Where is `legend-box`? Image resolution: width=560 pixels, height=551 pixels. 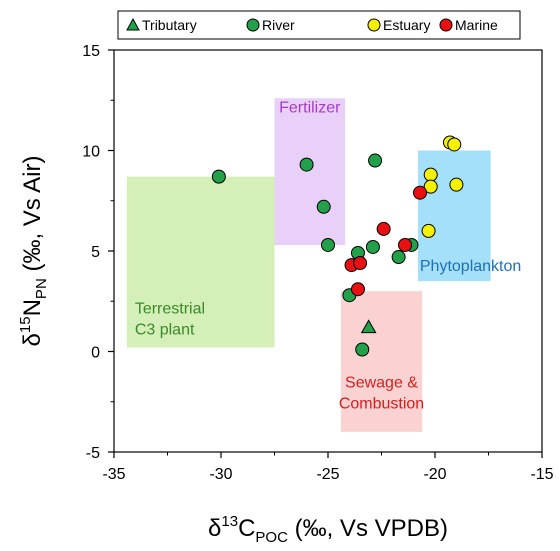
legend-box is located at coordinates (319, 25).